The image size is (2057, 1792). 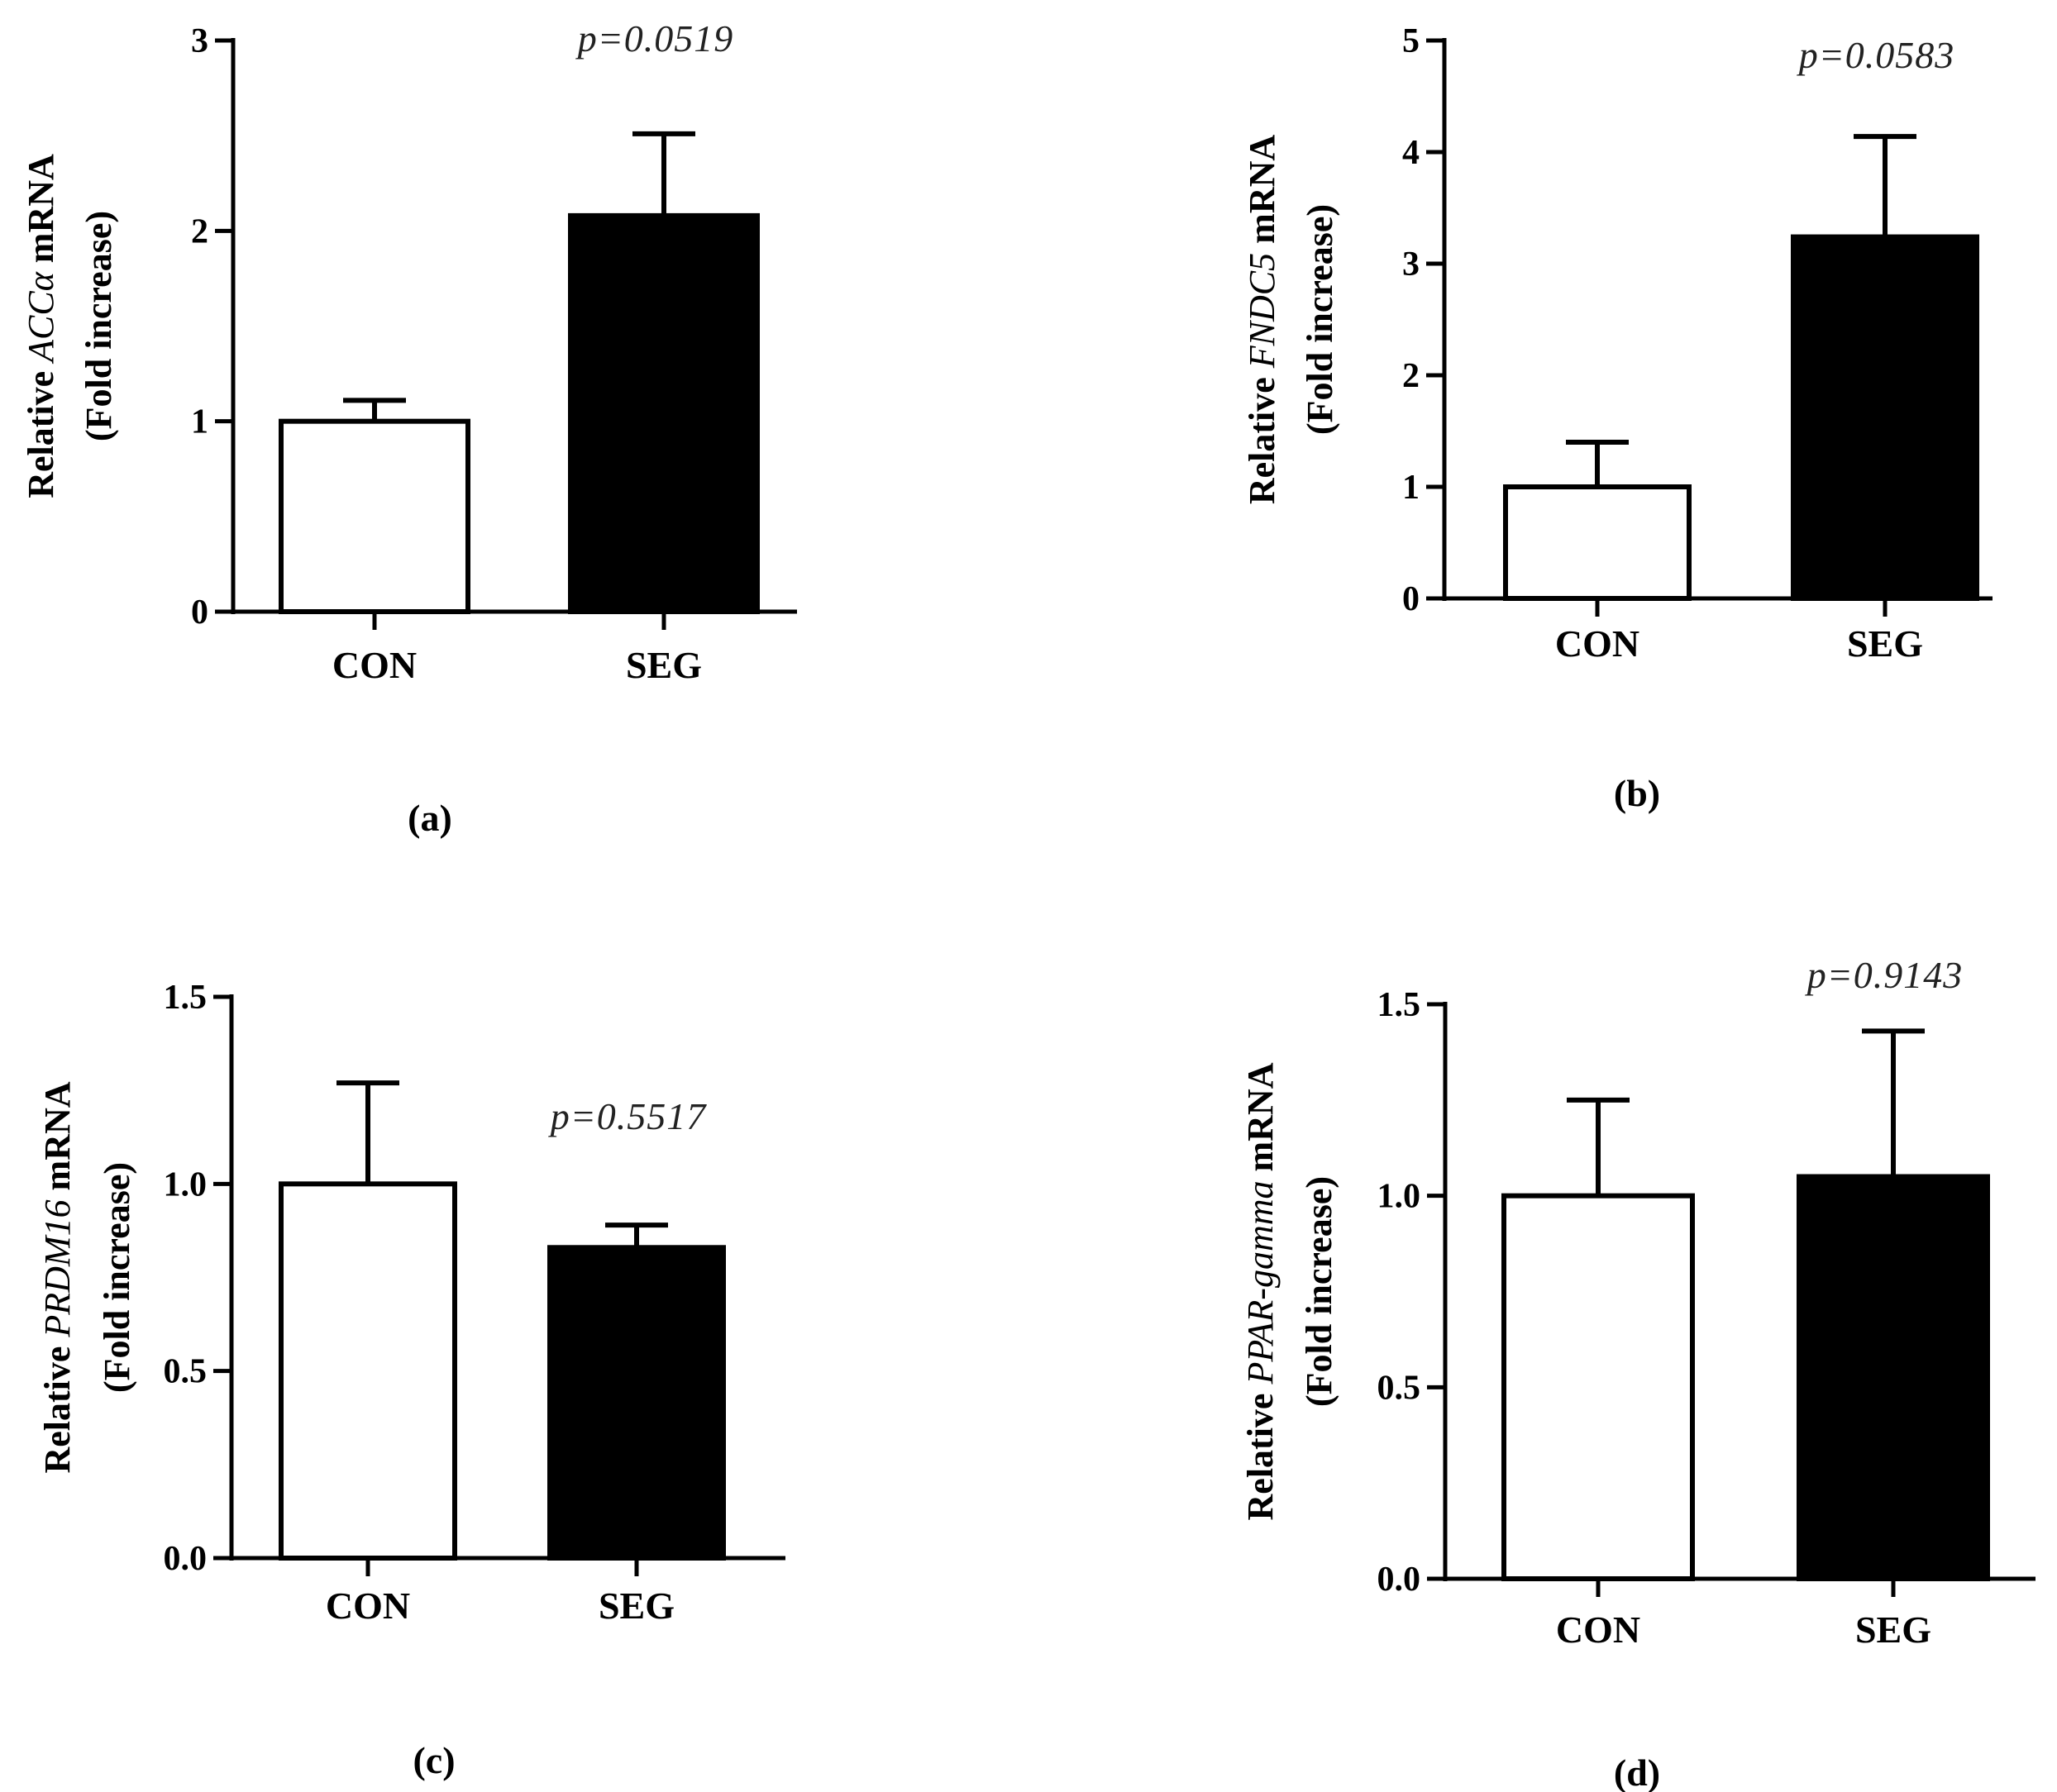 What do you see at coordinates (430, 818) in the screenshot?
I see `panel-label: (a)` at bounding box center [430, 818].